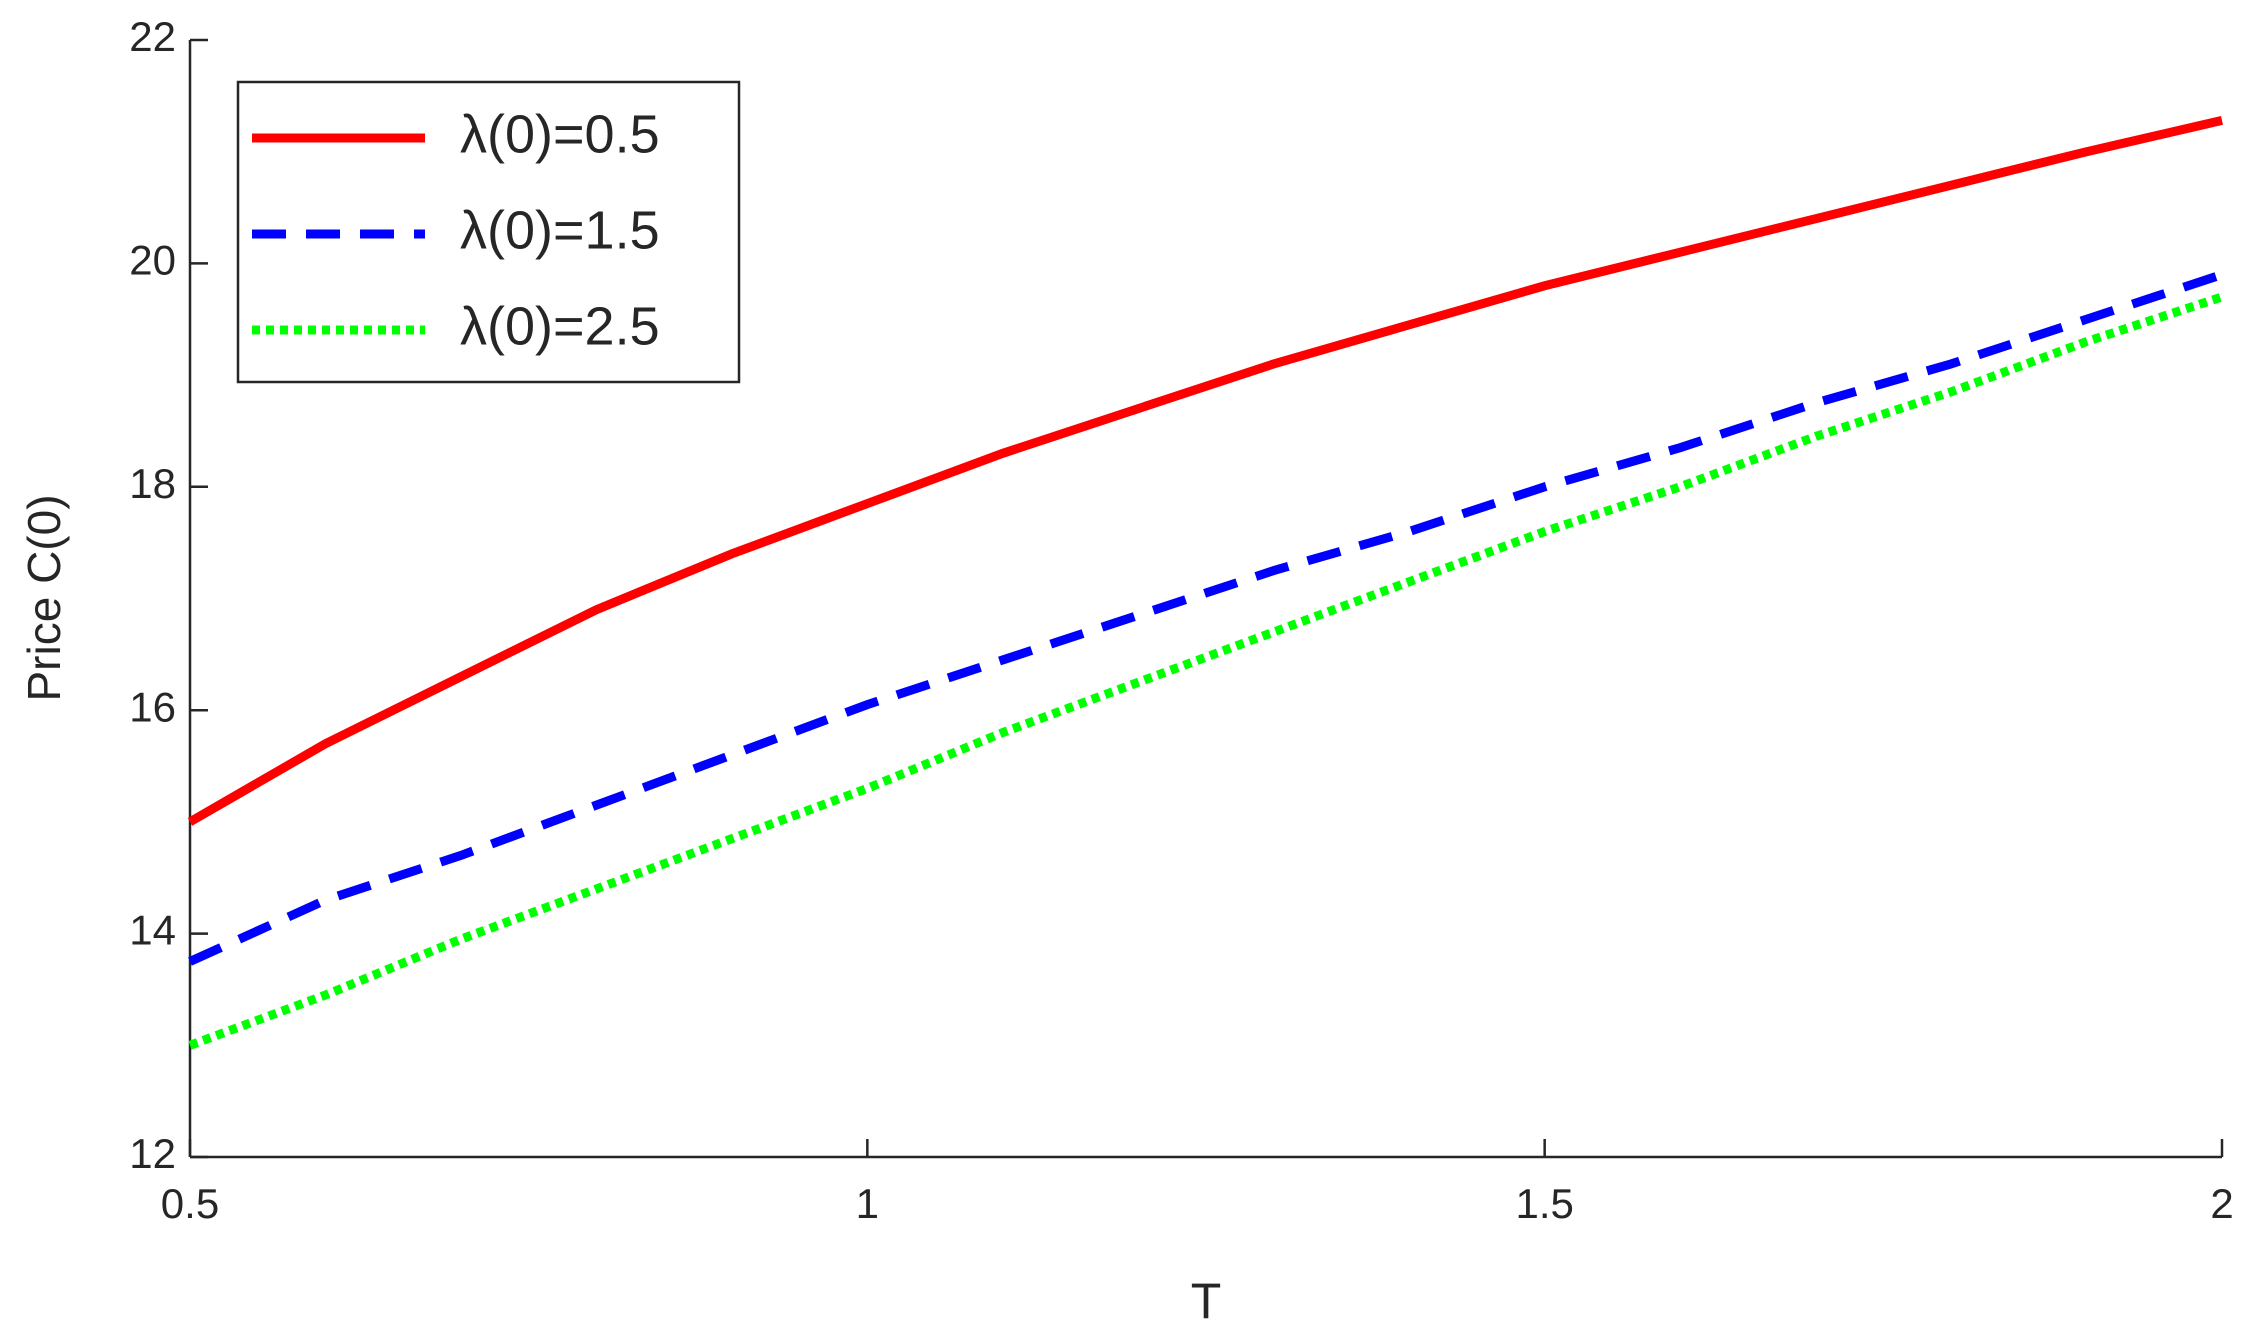  Describe the element at coordinates (152, 483) in the screenshot. I see `y-tick-label: 18` at that location.